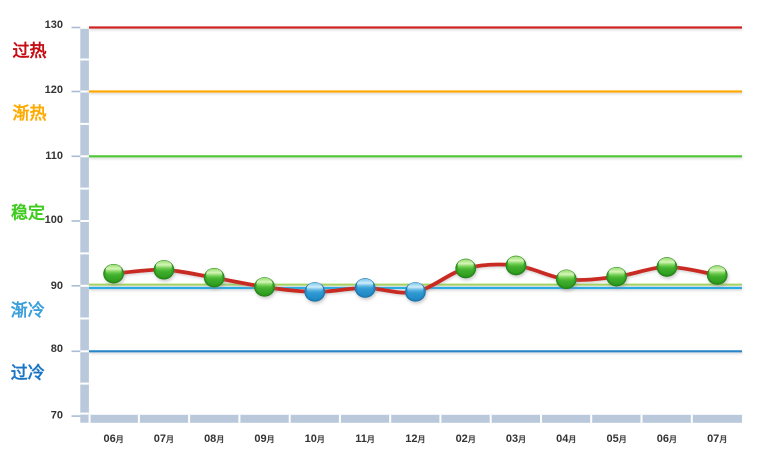 The image size is (758, 458). I want to click on svg-text: 130, so click(54, 25).